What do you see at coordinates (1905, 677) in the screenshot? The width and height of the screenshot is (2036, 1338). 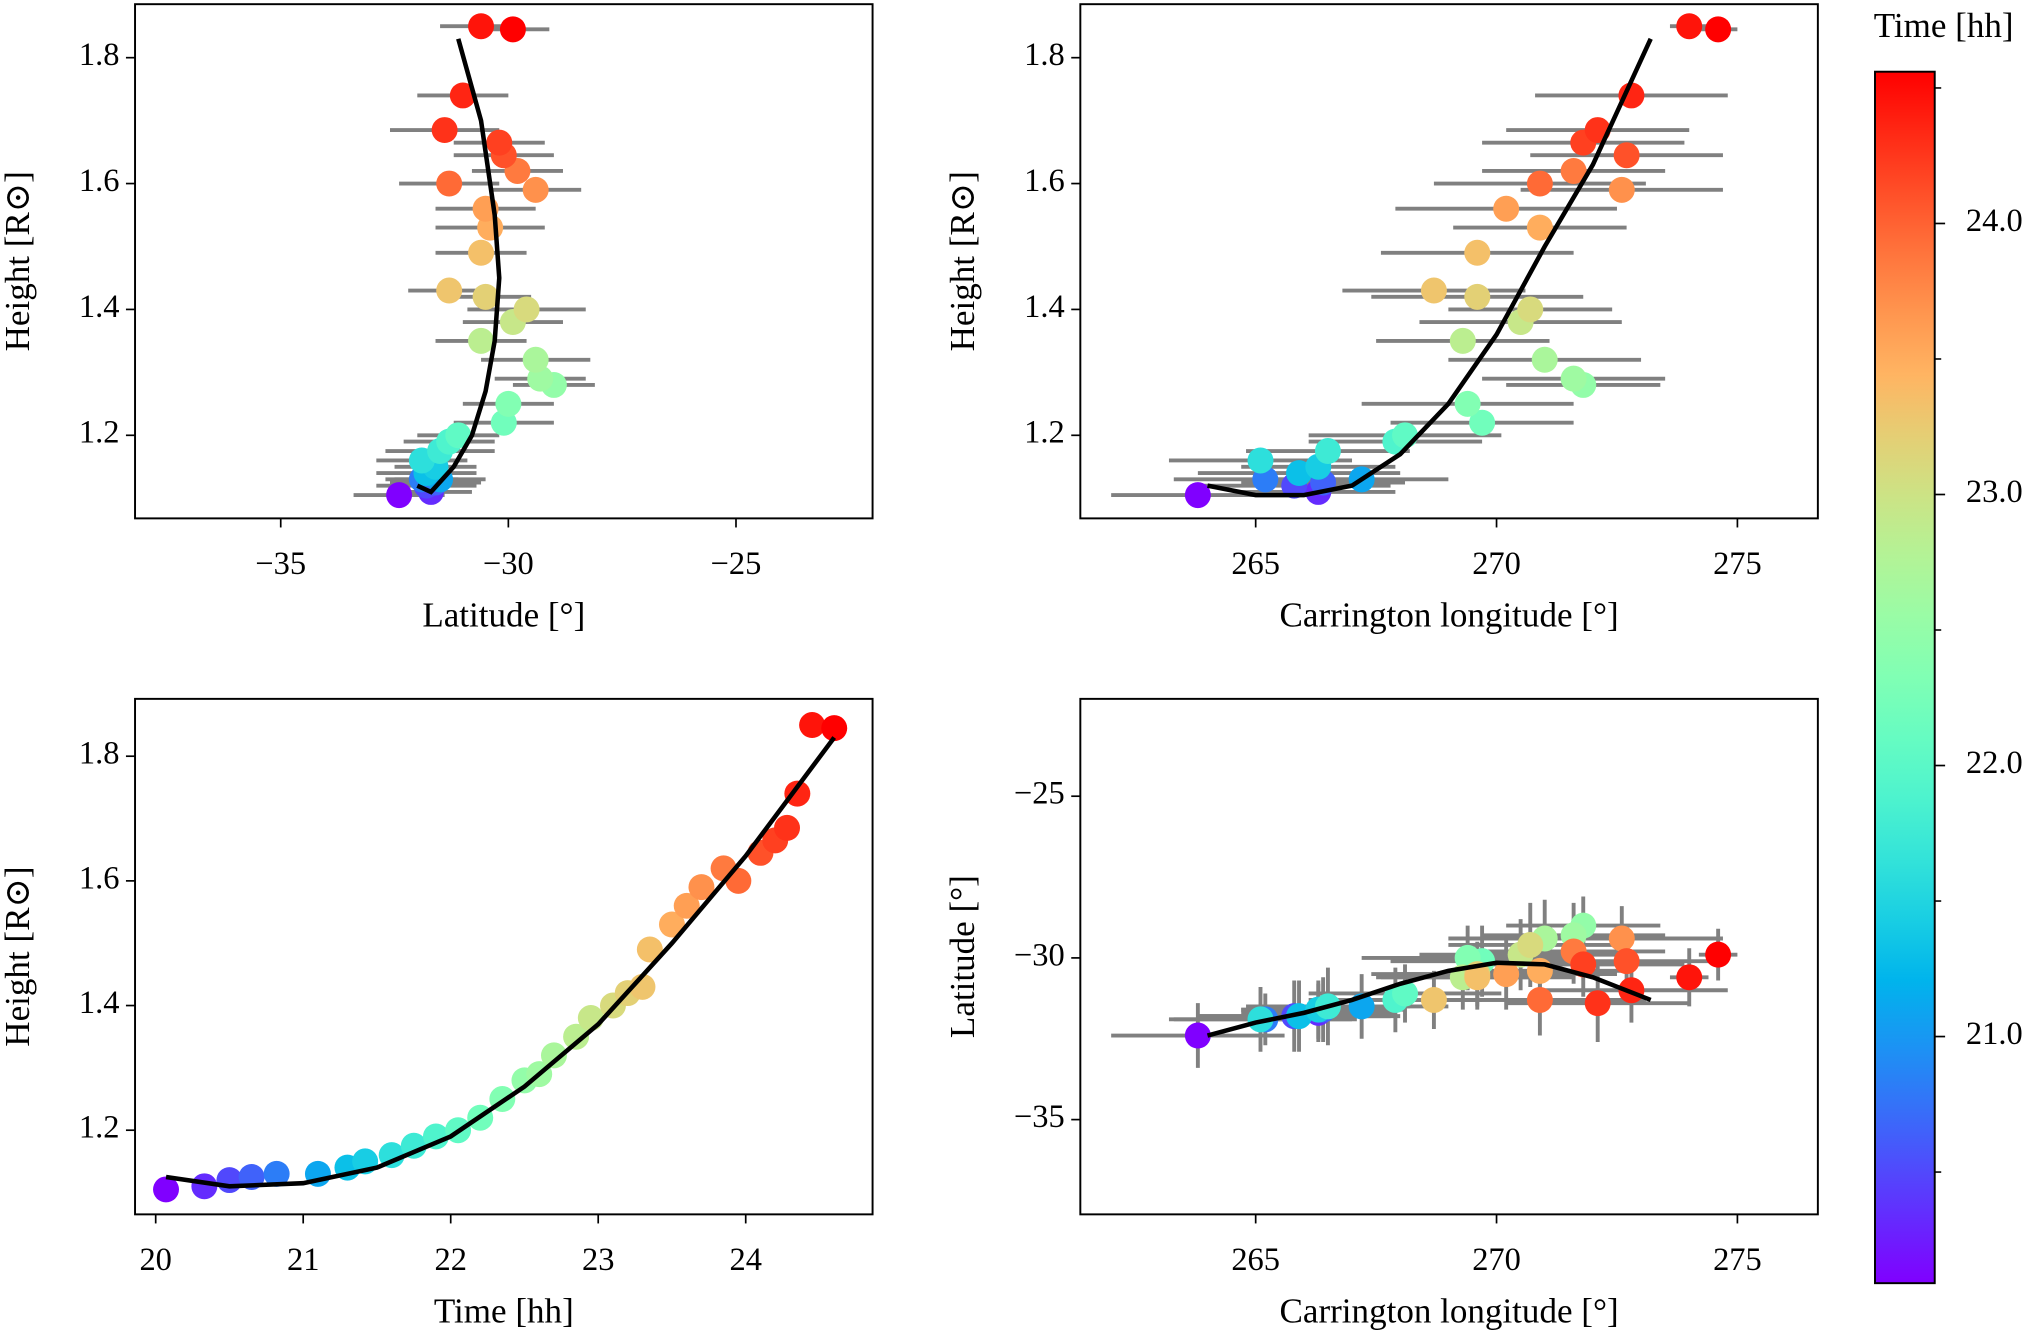 I see `colorbar` at bounding box center [1905, 677].